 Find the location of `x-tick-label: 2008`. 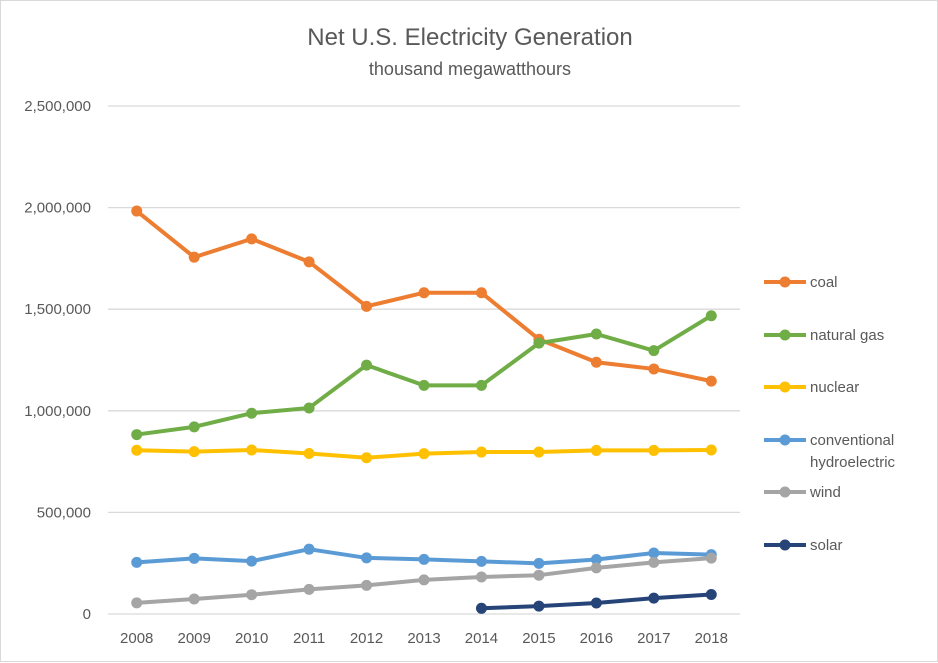

x-tick-label: 2008 is located at coordinates (136, 638).